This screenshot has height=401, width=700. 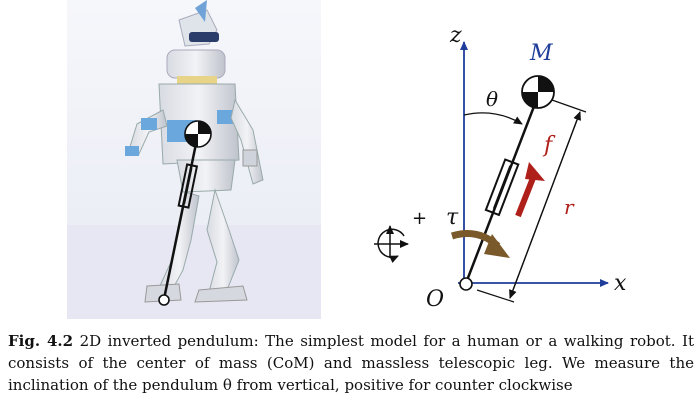 I want to click on theta-arc, so click(x=493, y=118).